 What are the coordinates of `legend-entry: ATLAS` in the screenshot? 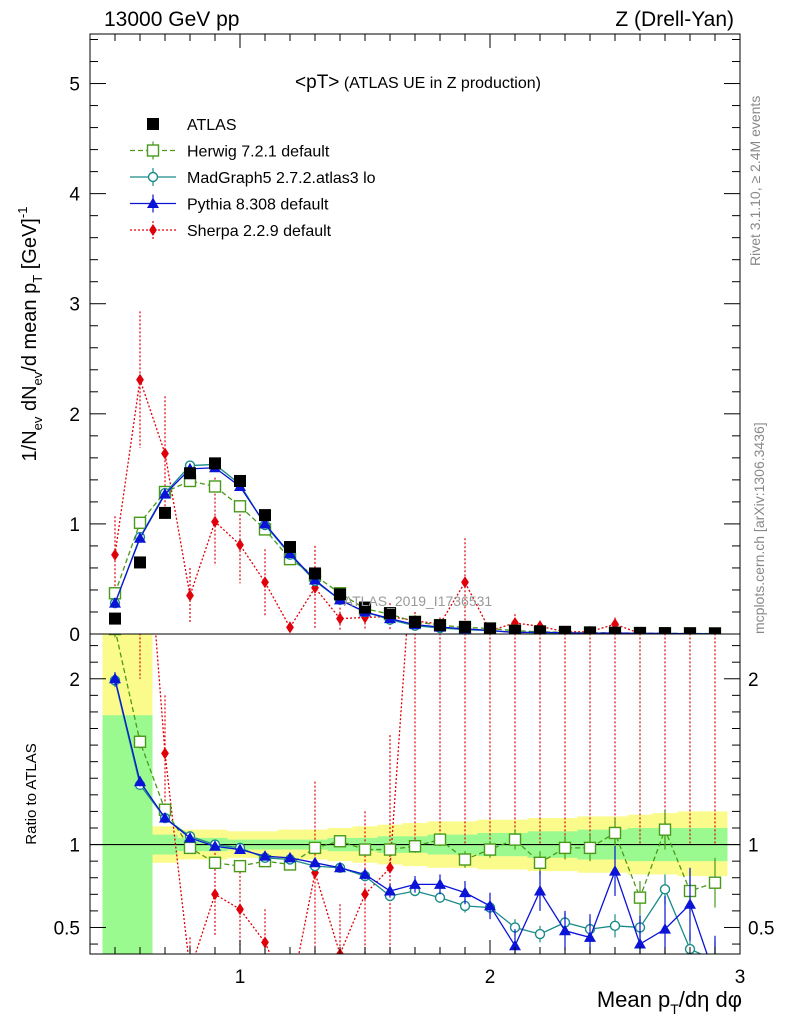 It's located at (192, 125).